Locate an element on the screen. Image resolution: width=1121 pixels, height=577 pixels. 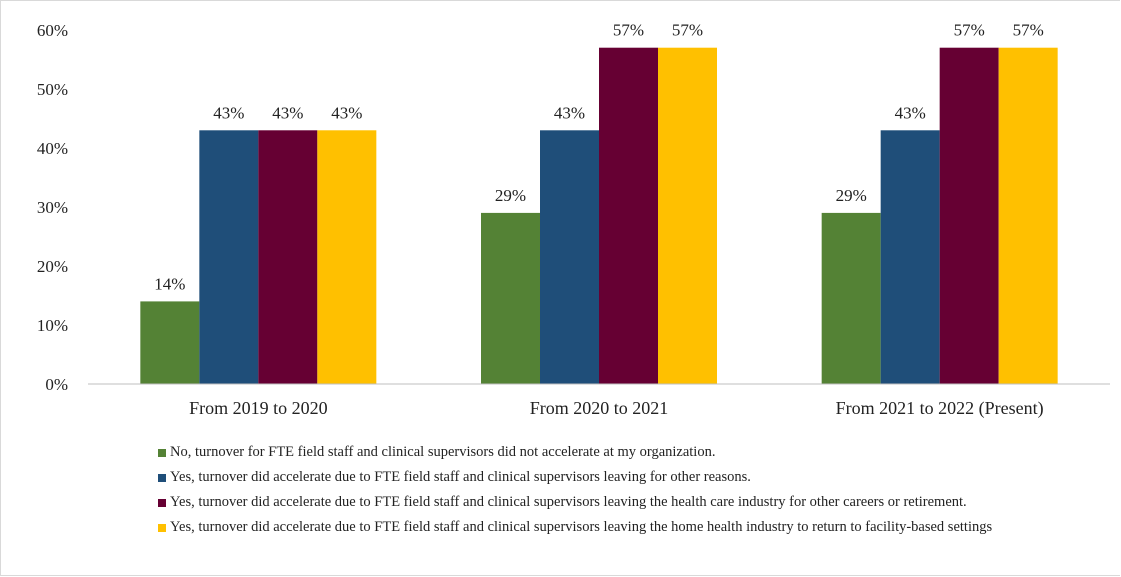
y-tick-label: 20% is located at coordinates (52, 266).